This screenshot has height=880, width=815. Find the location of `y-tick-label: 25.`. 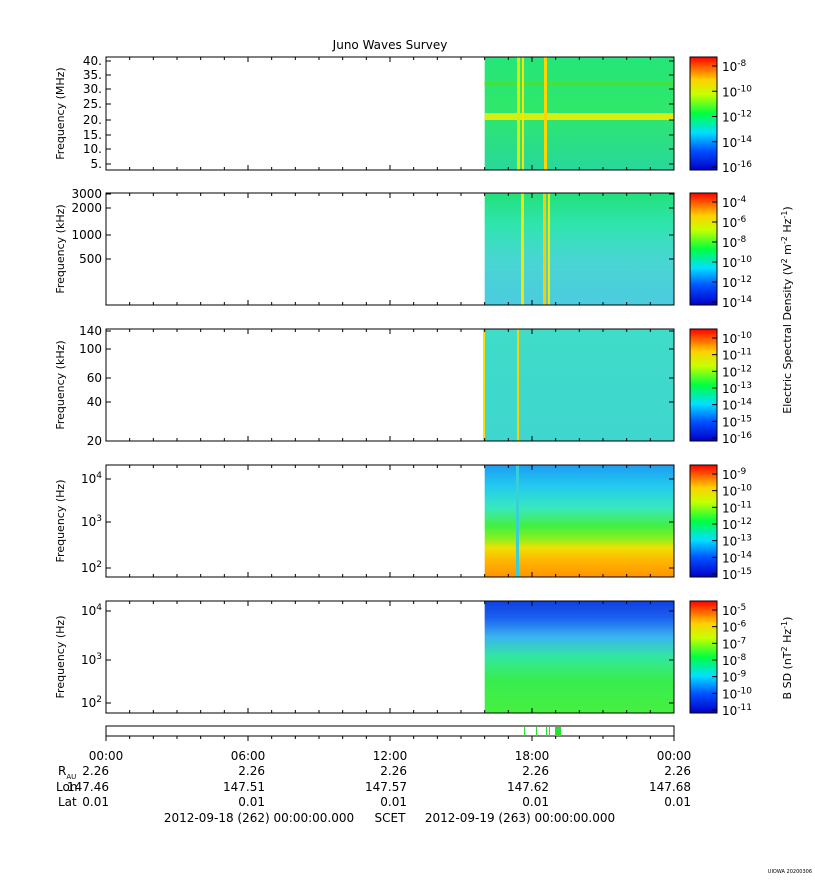

y-tick-label: 25. is located at coordinates (92, 104).